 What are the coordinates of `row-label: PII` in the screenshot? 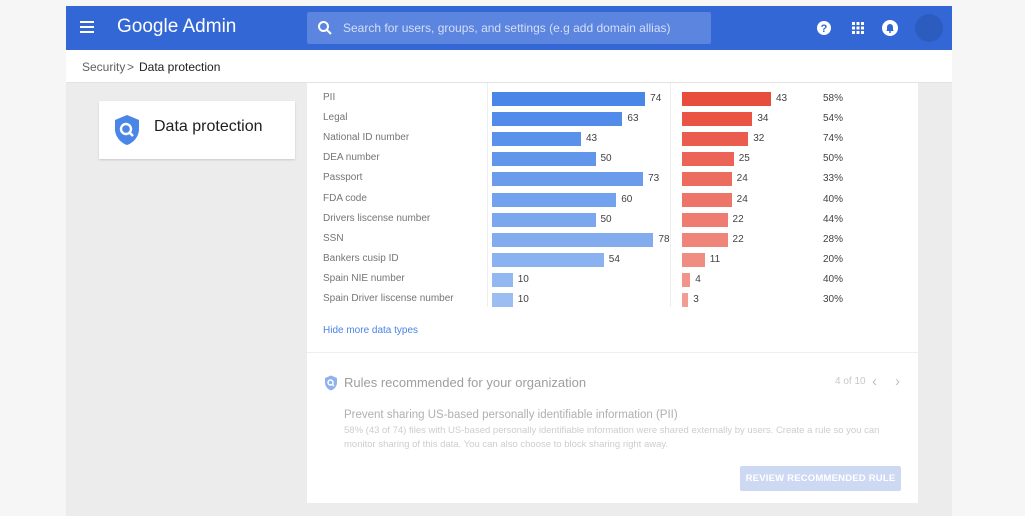 It's located at (329, 97).